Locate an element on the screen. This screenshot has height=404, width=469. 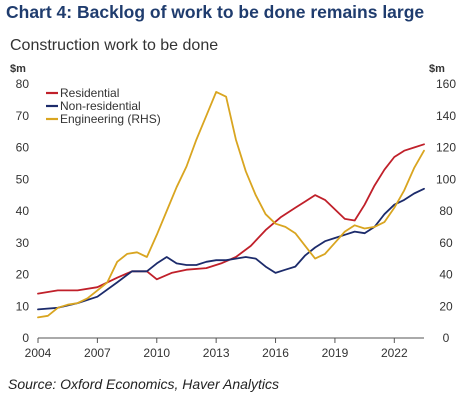
y-right-tick-label: 100 is located at coordinates (446, 179).